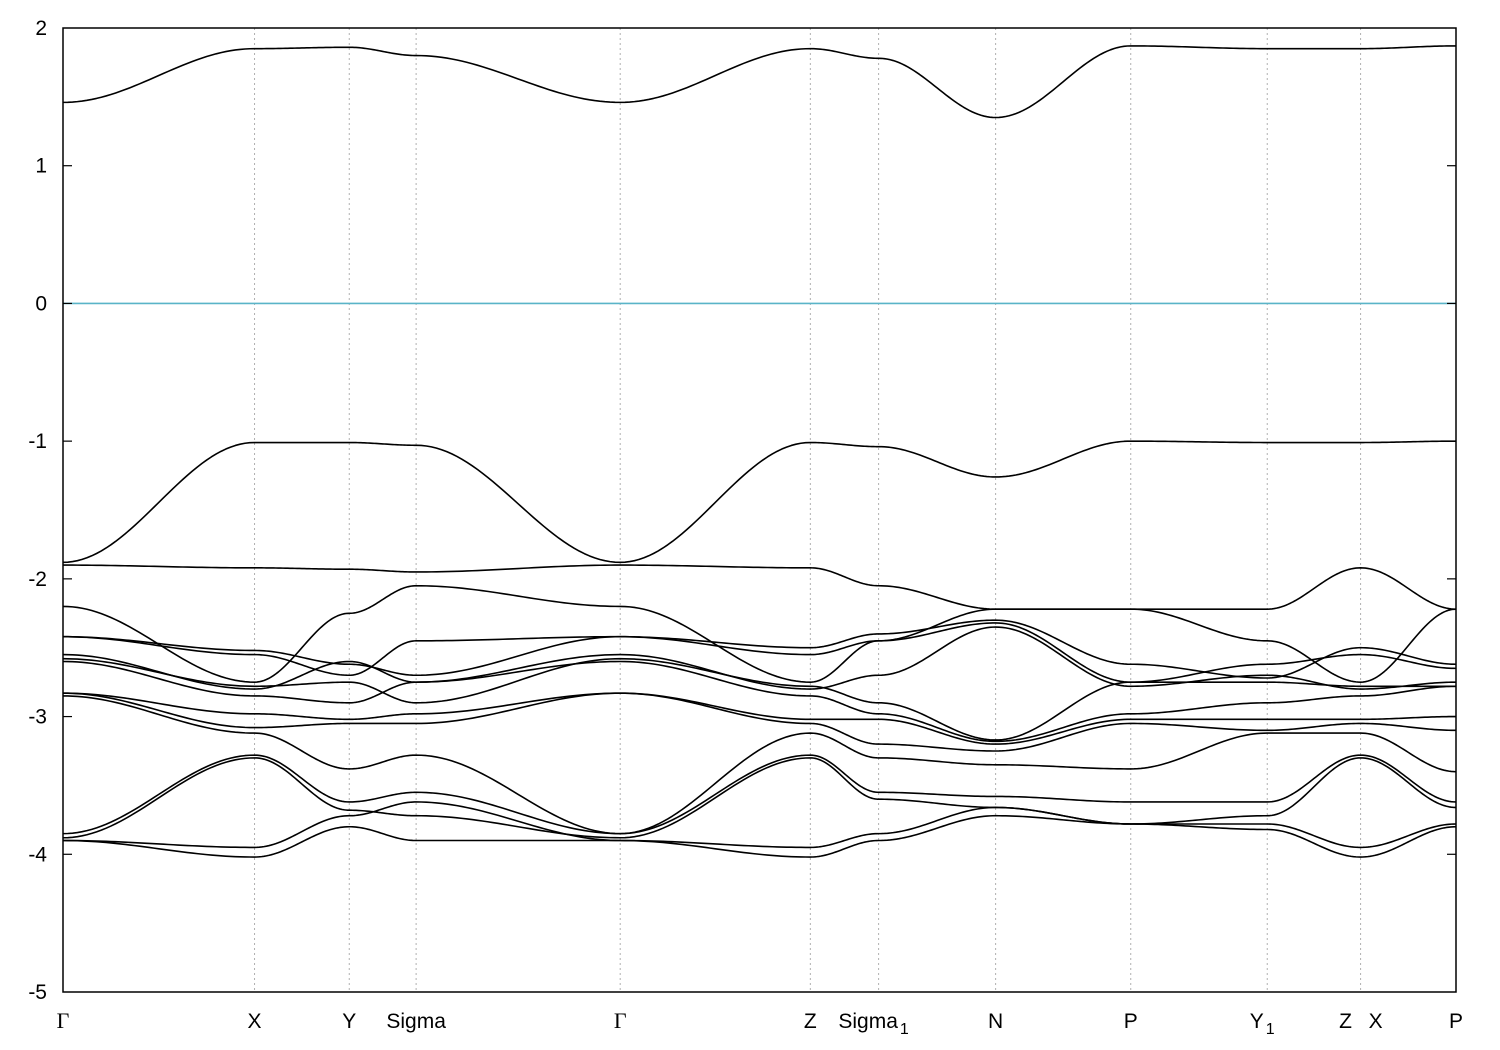  Describe the element at coordinates (41, 28) in the screenshot. I see `y-tick-label: 2` at that location.